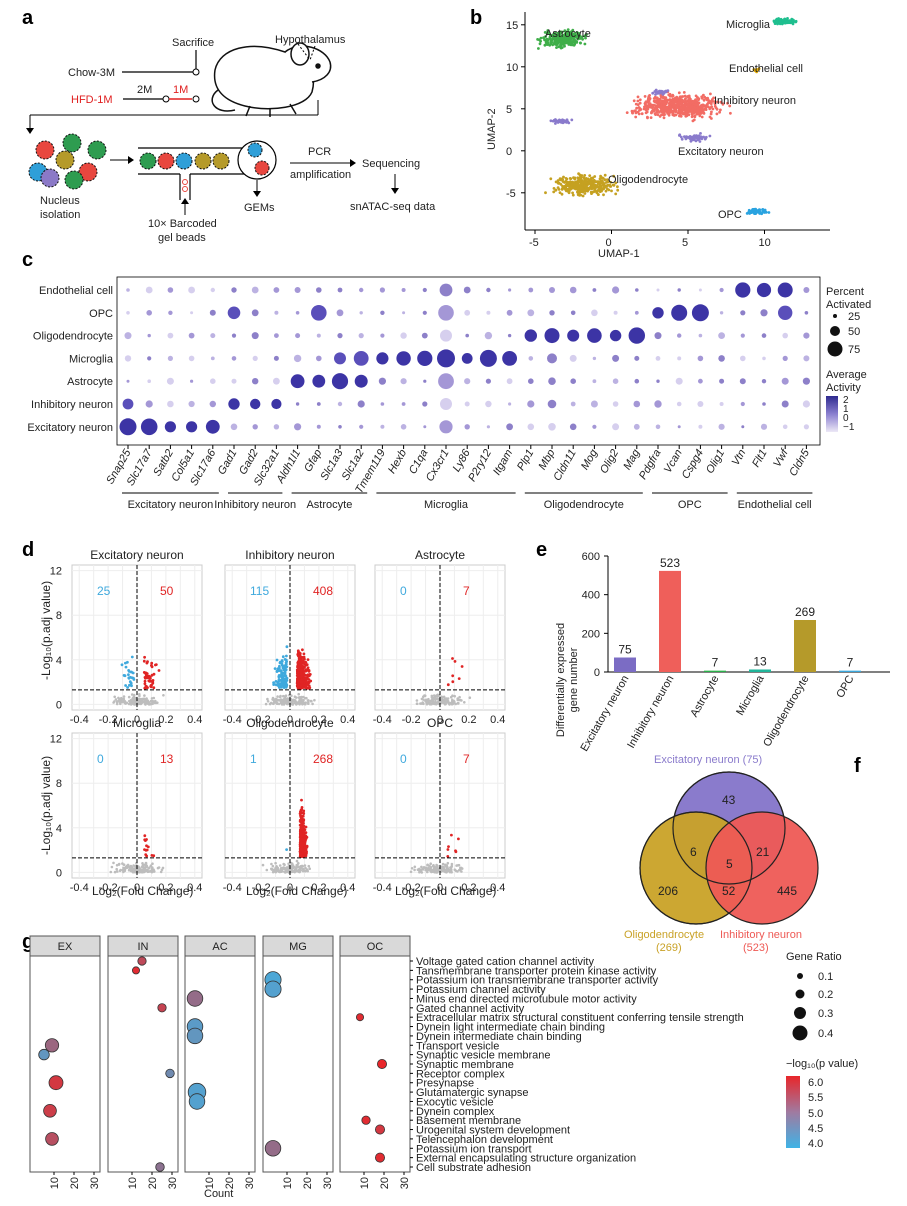 Image resolution: width=907 pixels, height=1206 pixels. Describe the element at coordinates (690, 505) in the screenshot. I see `dotplot-group-label: OPC` at that location.